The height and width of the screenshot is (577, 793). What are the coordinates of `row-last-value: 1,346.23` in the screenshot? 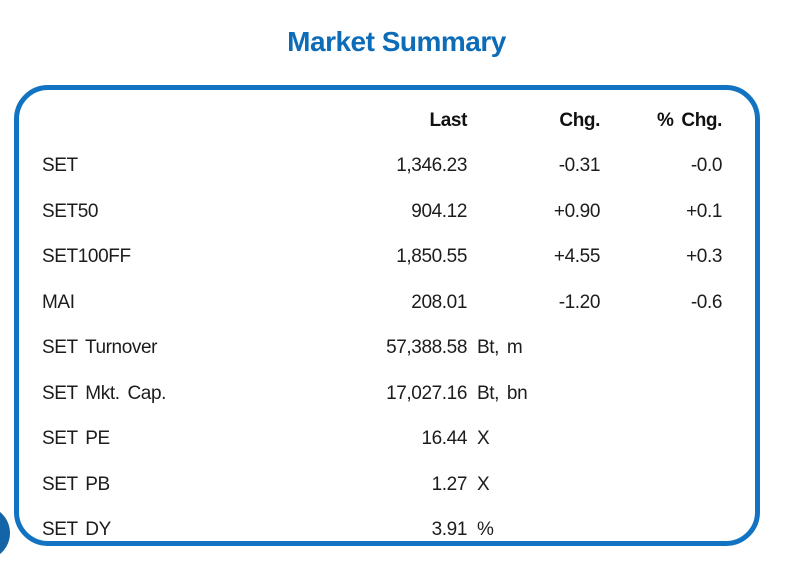 It's located at (431, 166).